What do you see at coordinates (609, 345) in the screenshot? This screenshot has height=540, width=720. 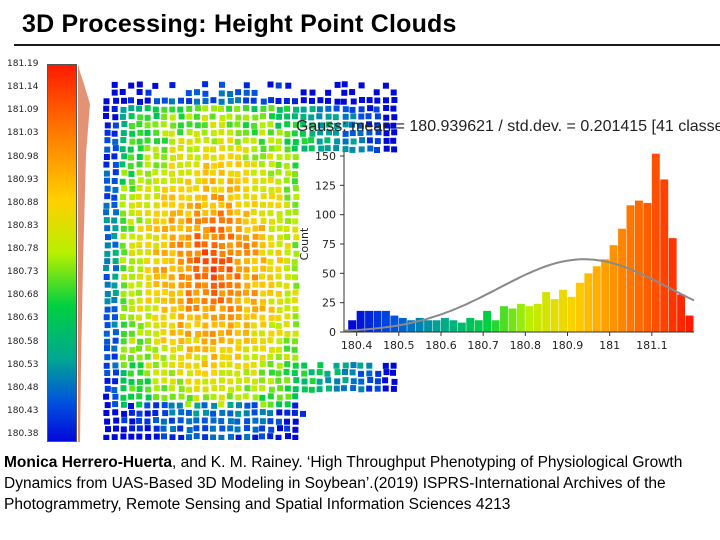 I see `x-tick-label: 181` at bounding box center [609, 345].